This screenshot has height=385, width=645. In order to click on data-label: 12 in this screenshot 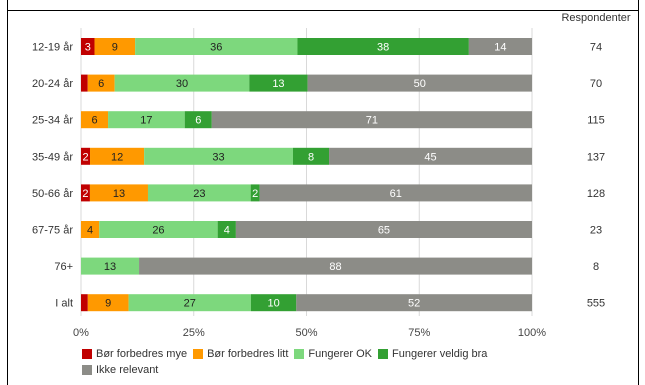, I will do `click(117, 157)`.